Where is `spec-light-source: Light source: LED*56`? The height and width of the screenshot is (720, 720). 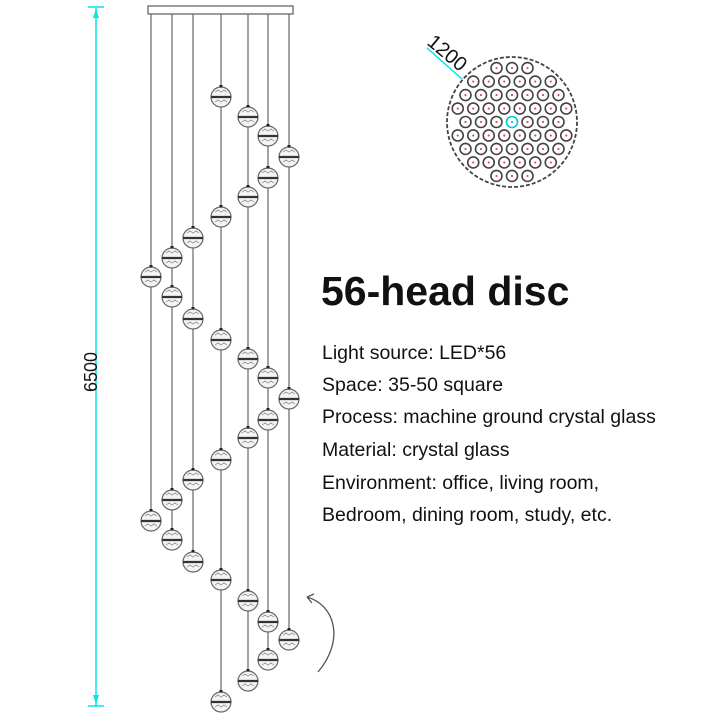
spec-light-source: Light source: LED*56 is located at coordinates (414, 353).